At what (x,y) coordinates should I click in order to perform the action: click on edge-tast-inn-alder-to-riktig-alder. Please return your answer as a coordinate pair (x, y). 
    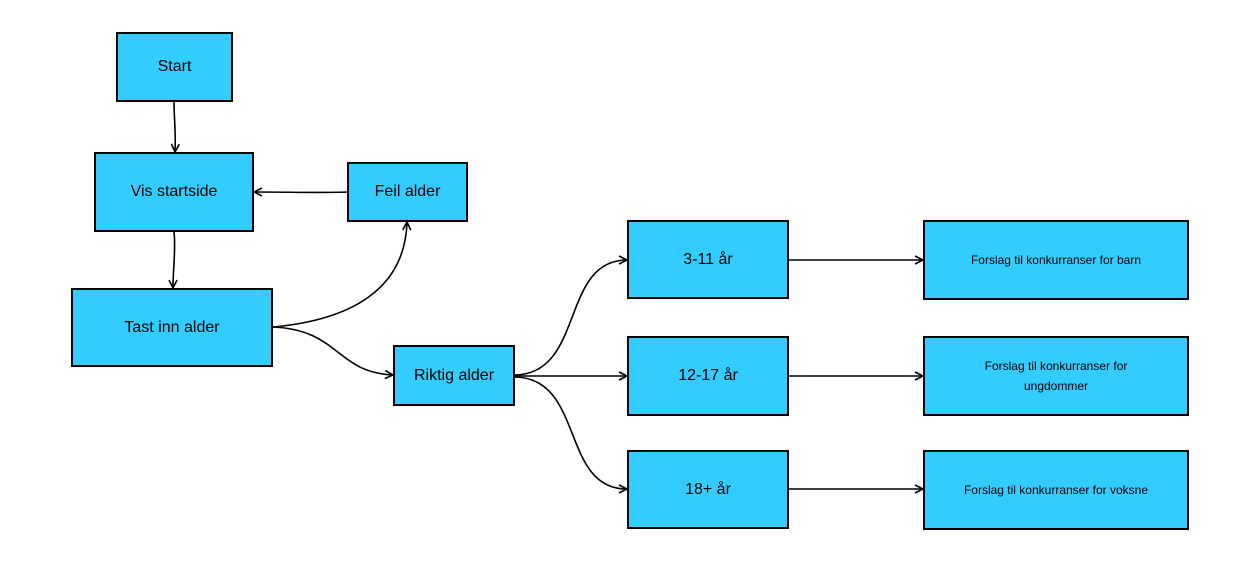
    Looking at the image, I should click on (332, 350).